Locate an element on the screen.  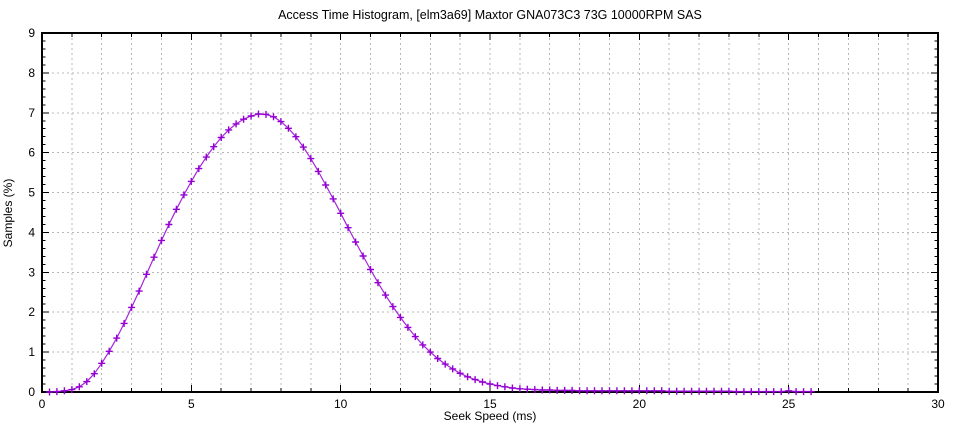
y-tick-label: 9 is located at coordinates (31, 33).